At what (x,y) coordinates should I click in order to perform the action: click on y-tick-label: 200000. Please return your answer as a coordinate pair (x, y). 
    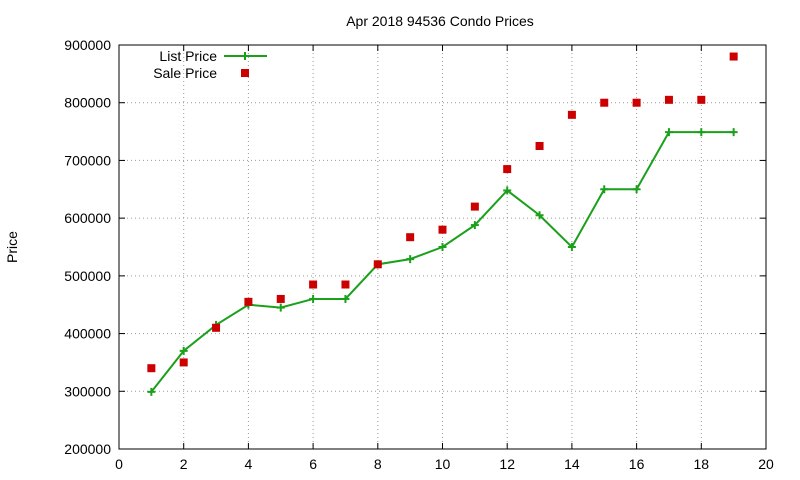
    Looking at the image, I should click on (87, 449).